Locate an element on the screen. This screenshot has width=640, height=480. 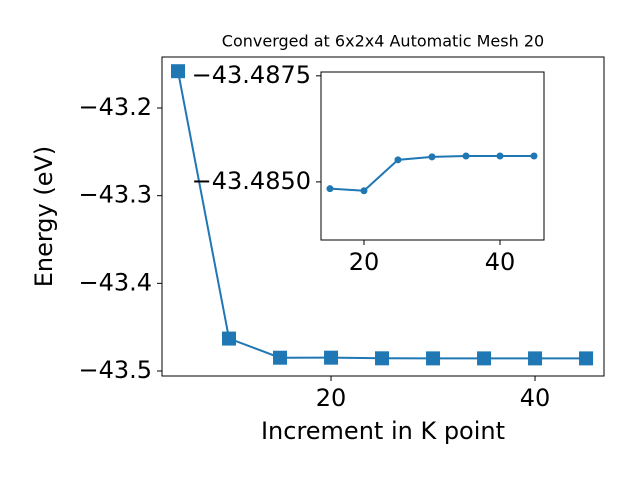
y-tick-label: −43.4850 is located at coordinates (251, 181).